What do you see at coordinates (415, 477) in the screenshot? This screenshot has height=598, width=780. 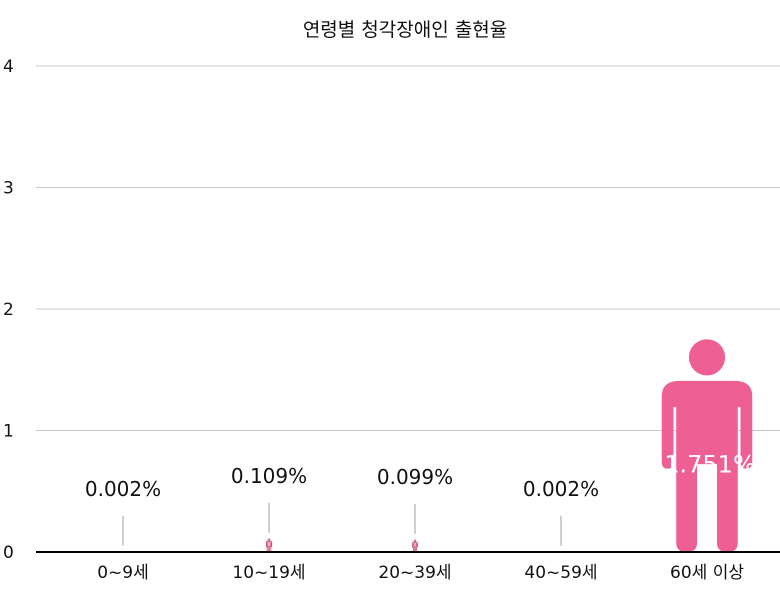 I see `data-label: 0.099%` at bounding box center [415, 477].